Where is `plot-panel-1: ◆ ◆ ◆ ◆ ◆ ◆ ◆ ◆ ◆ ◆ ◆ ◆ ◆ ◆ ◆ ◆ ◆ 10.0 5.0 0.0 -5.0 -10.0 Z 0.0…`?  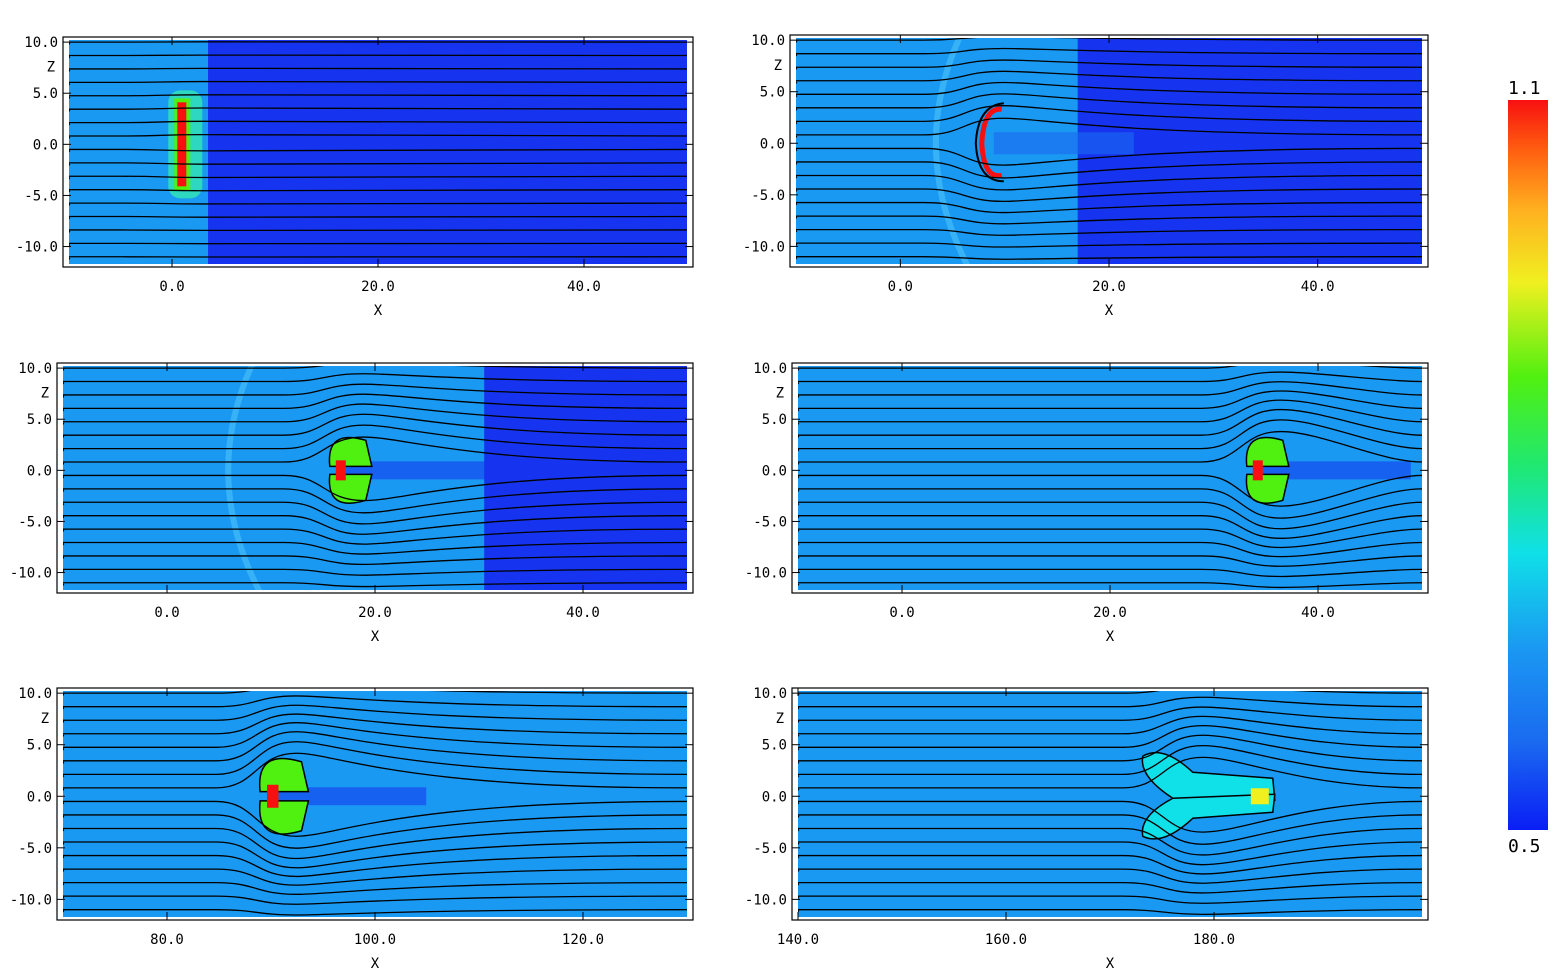
plot-panel-1: ◆ ◆ ◆ ◆ ◆ ◆ ◆ ◆ ◆ ◆ ◆ ◆ ◆ ◆ ◆ ◆ ◆ 10.0 5.0 0.0 -5.0 -10.0 Z 0.0… is located at coordinates (355, 177).